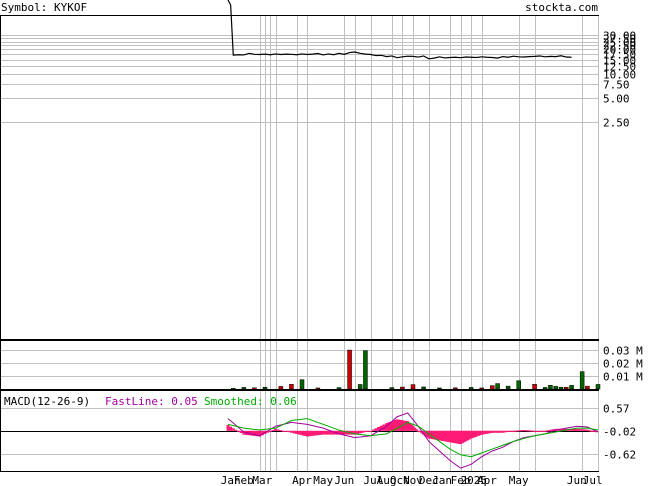 This screenshot has width=655, height=486. What do you see at coordinates (244, 480) in the screenshot?
I see `x-tick-label: Feb` at bounding box center [244, 480].